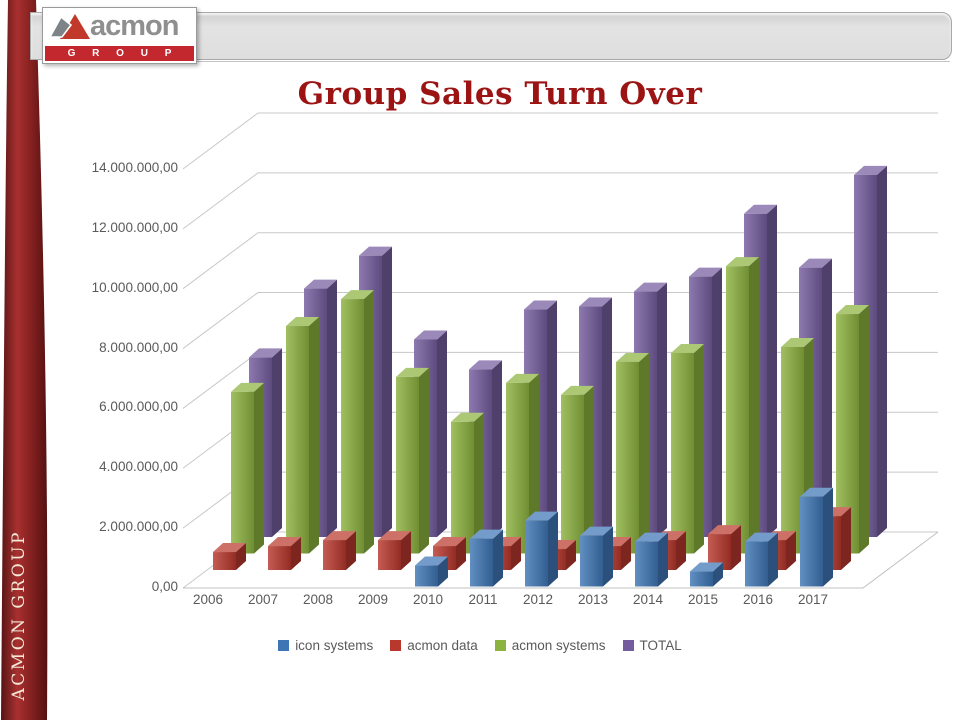 The height and width of the screenshot is (720, 960). What do you see at coordinates (138, 527) in the screenshot?
I see `y-axis-label: 2.000.000,00` at bounding box center [138, 527].